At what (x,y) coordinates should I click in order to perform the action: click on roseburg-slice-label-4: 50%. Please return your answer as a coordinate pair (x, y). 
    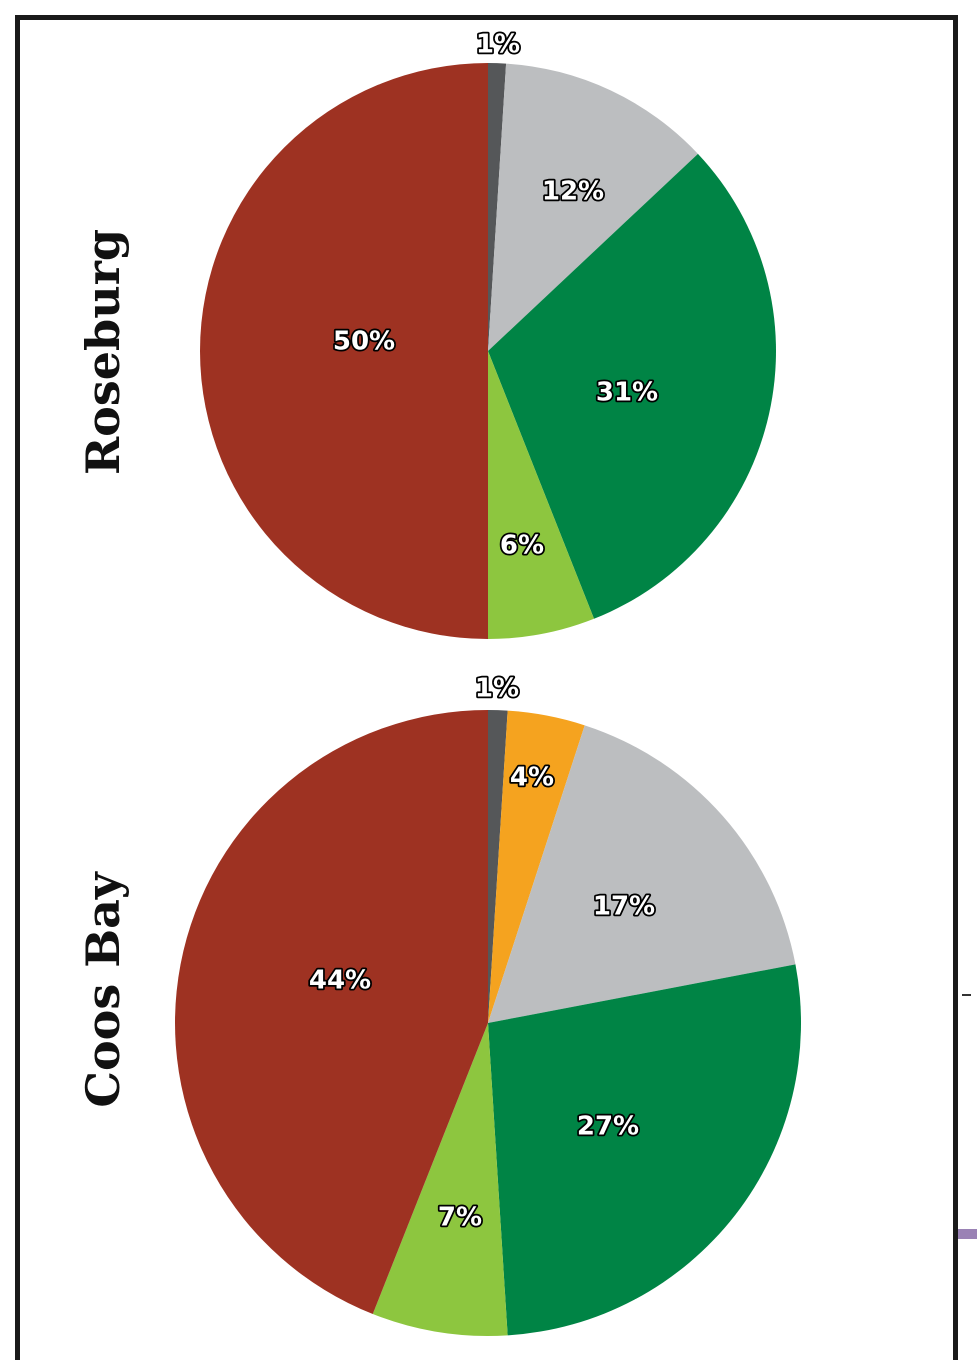
    Looking at the image, I should click on (364, 342).